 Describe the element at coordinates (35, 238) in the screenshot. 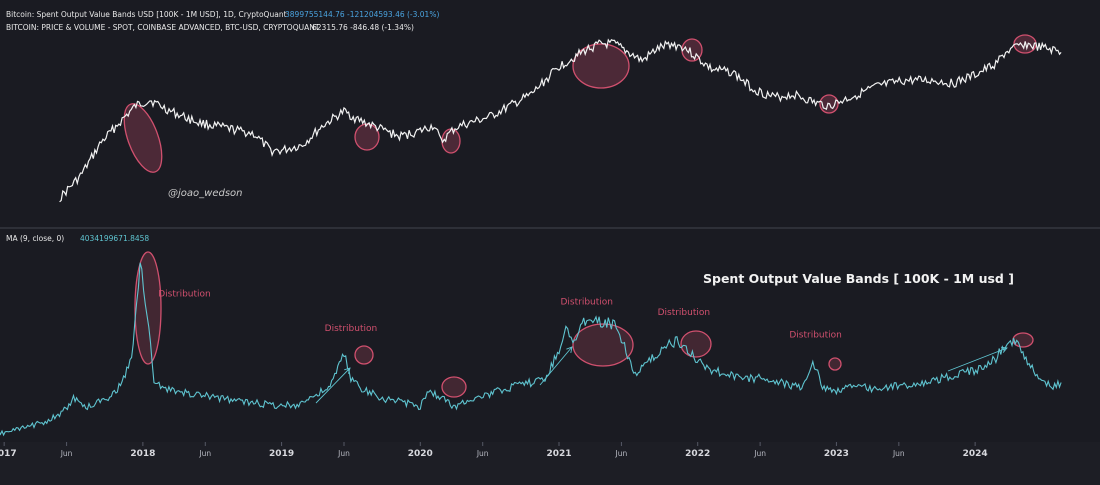

I see `ma-legend-title: MA (9, close, 0)` at that location.